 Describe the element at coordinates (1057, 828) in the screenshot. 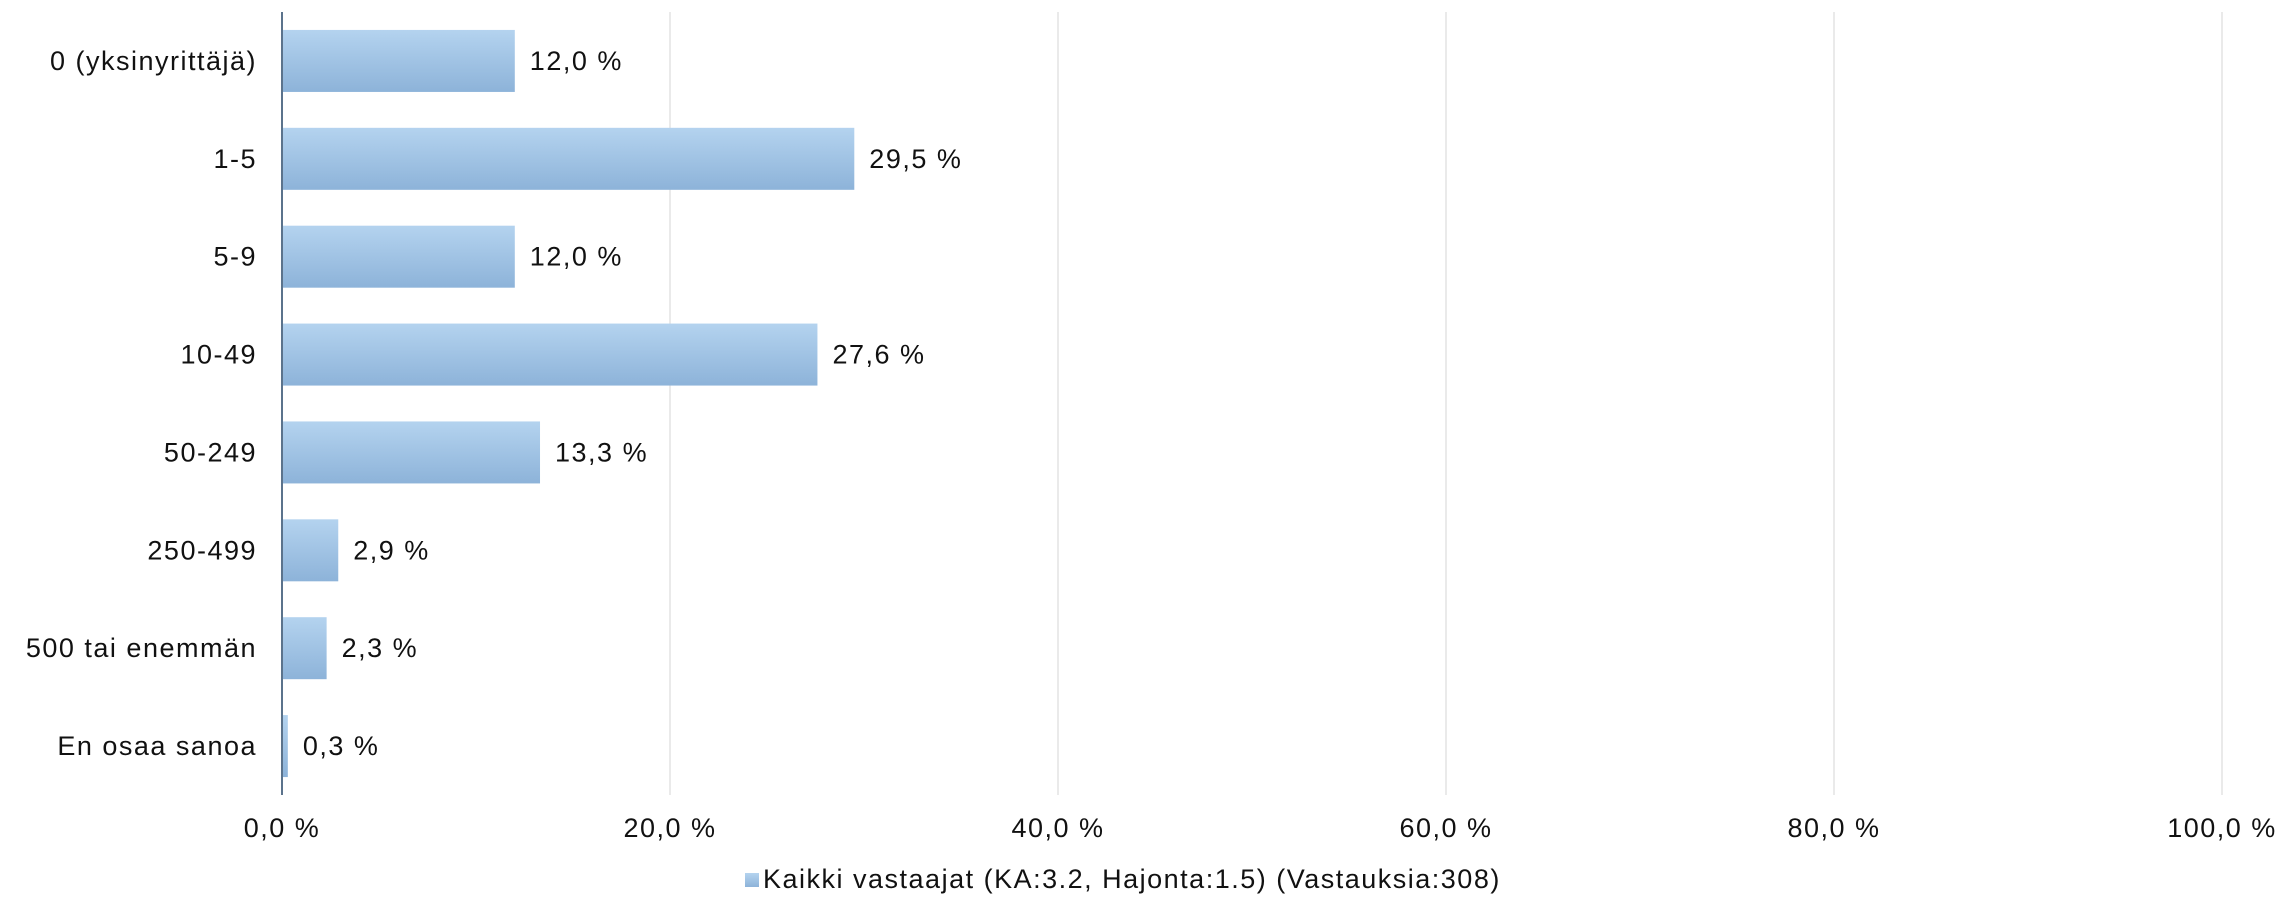

I see `x-tick-label: 40,0 %` at that location.